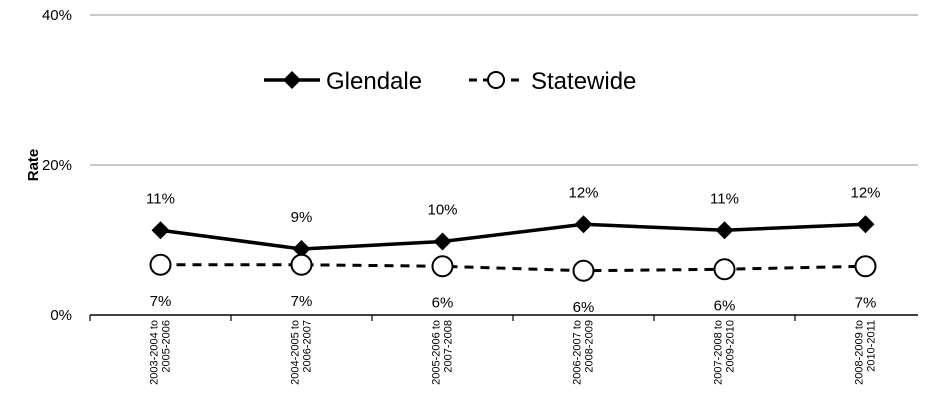 The image size is (928, 403). I want to click on svg-text: 2008-2009 to2010-2011, so click(866, 352).